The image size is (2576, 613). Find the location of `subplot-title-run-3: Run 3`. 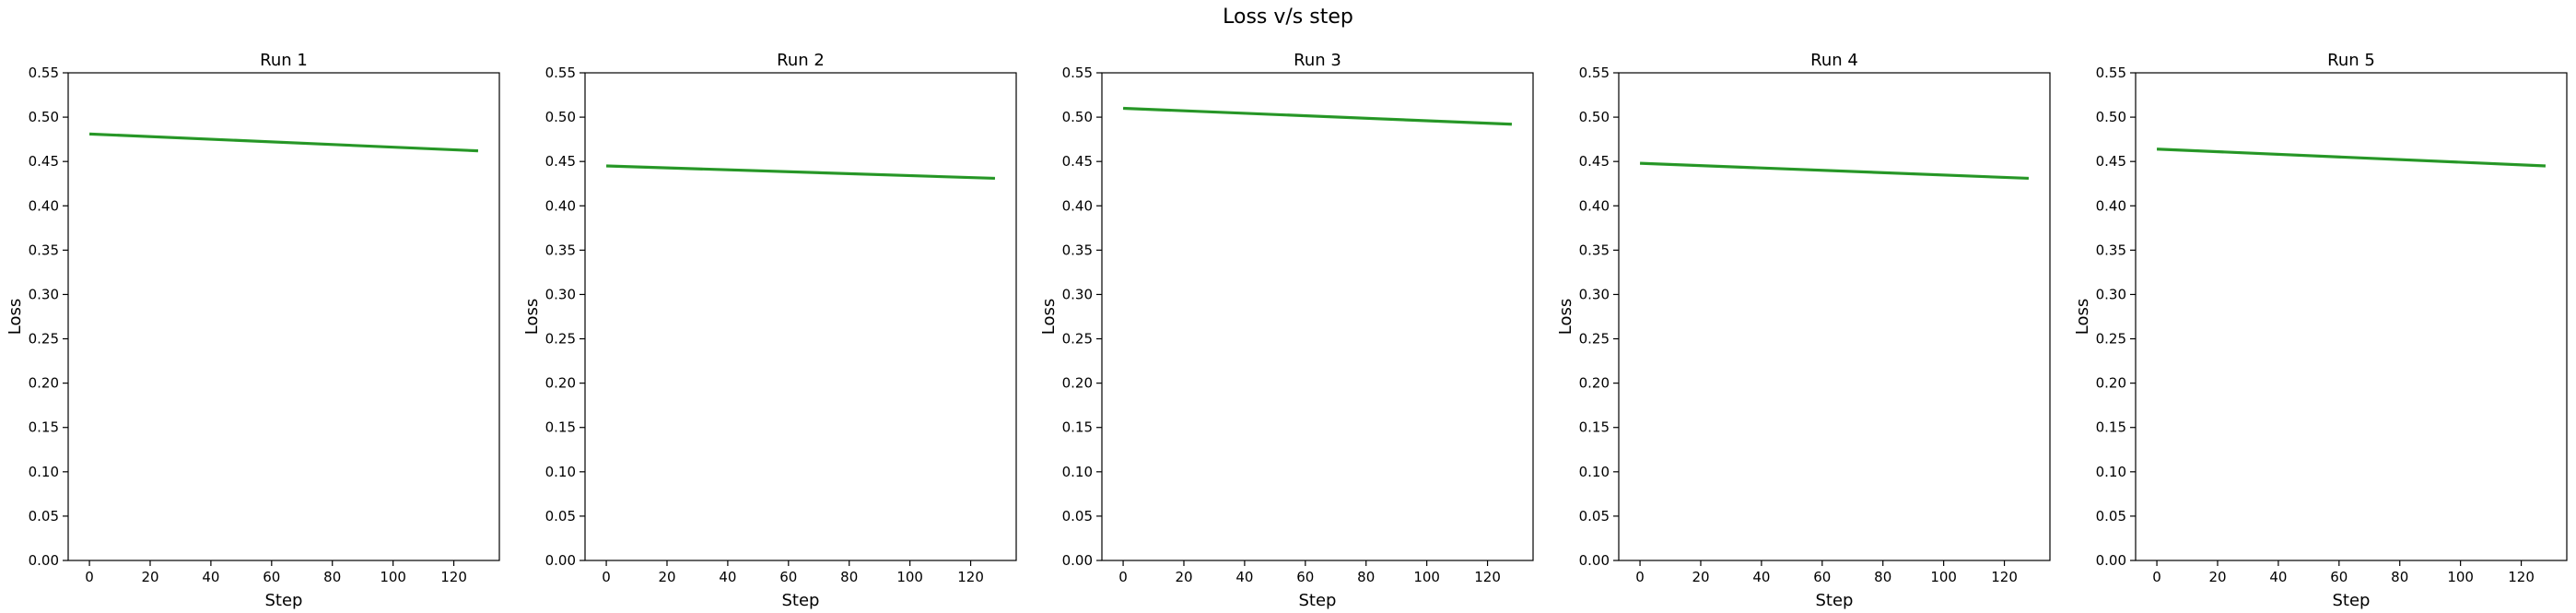

subplot-title-run-3: Run 3 is located at coordinates (1317, 61).